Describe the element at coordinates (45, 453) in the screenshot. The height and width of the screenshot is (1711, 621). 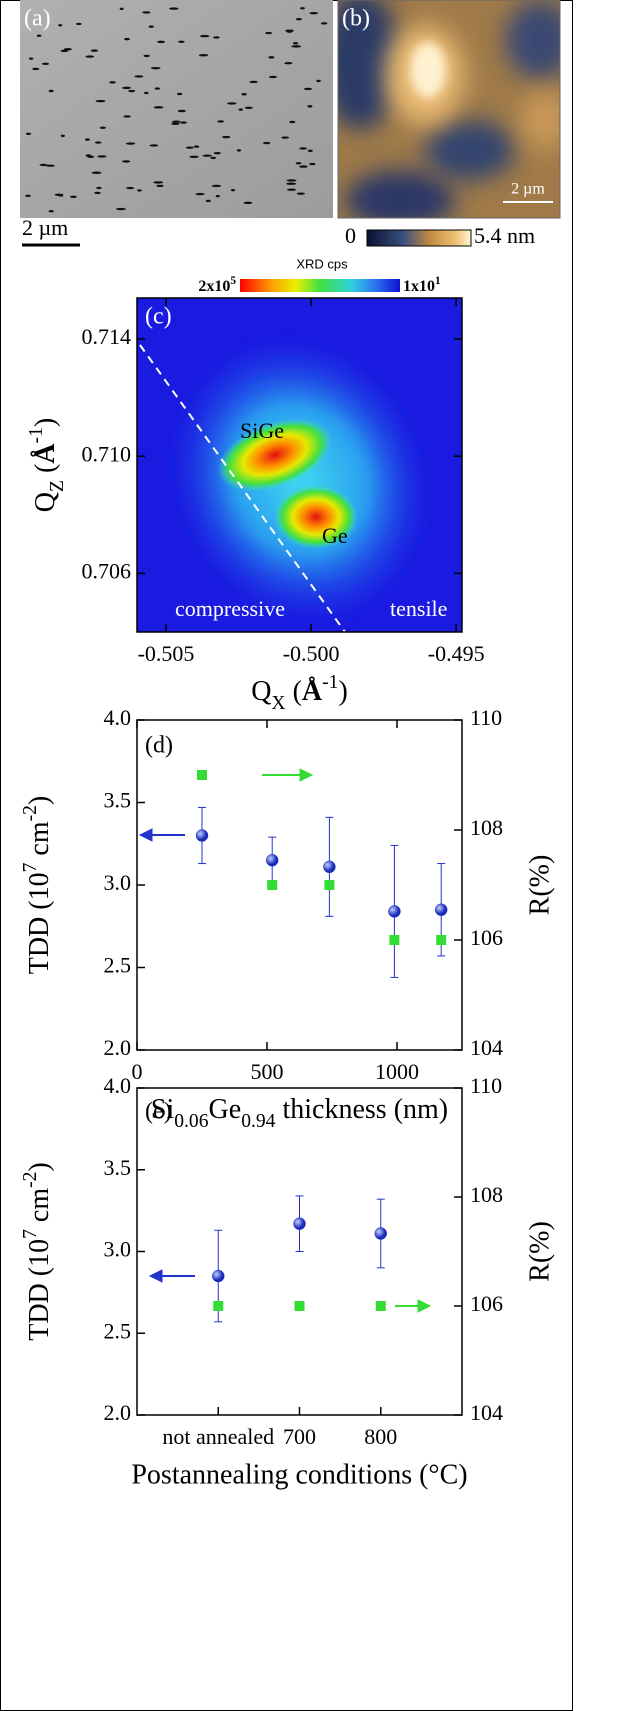
I see `label-part: Å` at that location.